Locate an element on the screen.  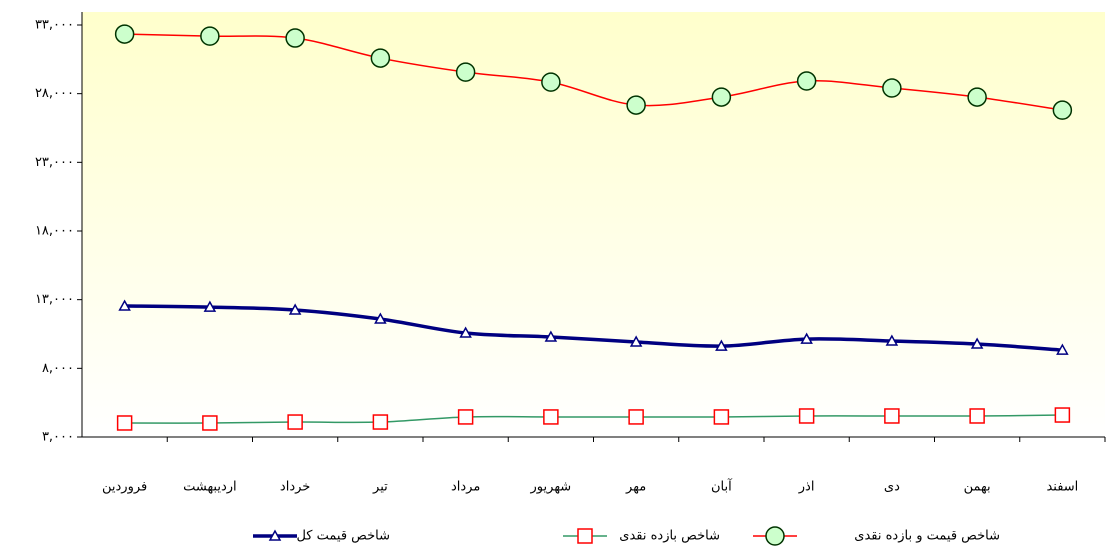
x-tick-label: مرداد is located at coordinates (465, 487).